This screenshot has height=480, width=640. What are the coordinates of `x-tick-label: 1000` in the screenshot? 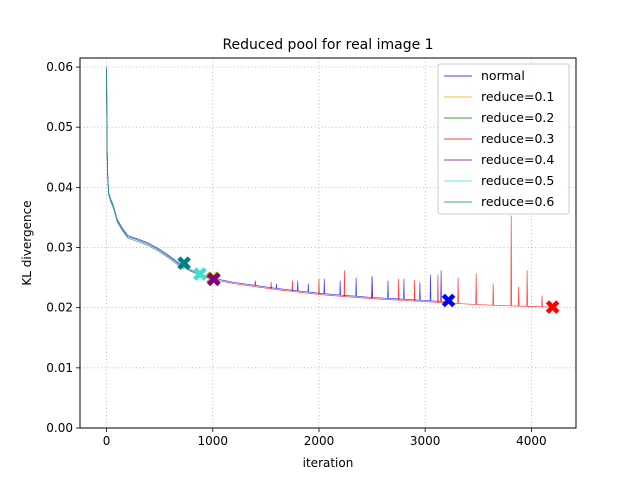 It's located at (212, 441).